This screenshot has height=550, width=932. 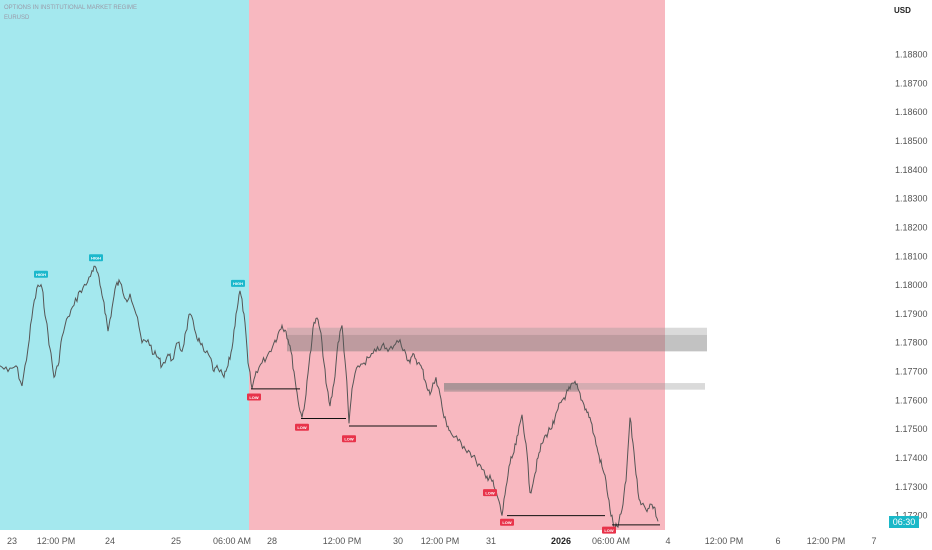 I want to click on legend-line-1: OPTIONS IN INSTITUTIONAL MARKET REGIME, so click(x=71, y=8).